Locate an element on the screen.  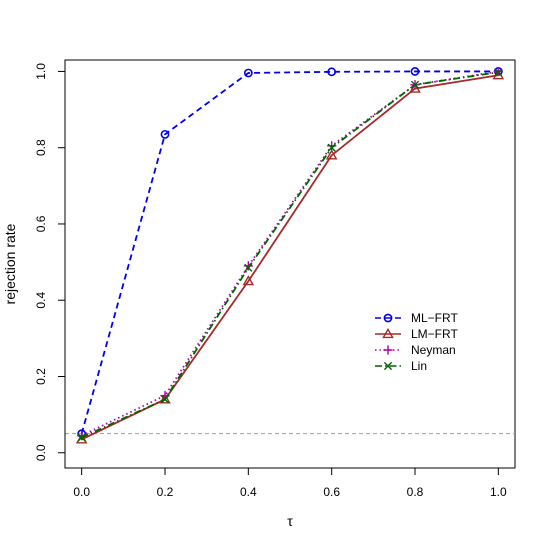
legend-label: ML−FRT is located at coordinates (434, 318).